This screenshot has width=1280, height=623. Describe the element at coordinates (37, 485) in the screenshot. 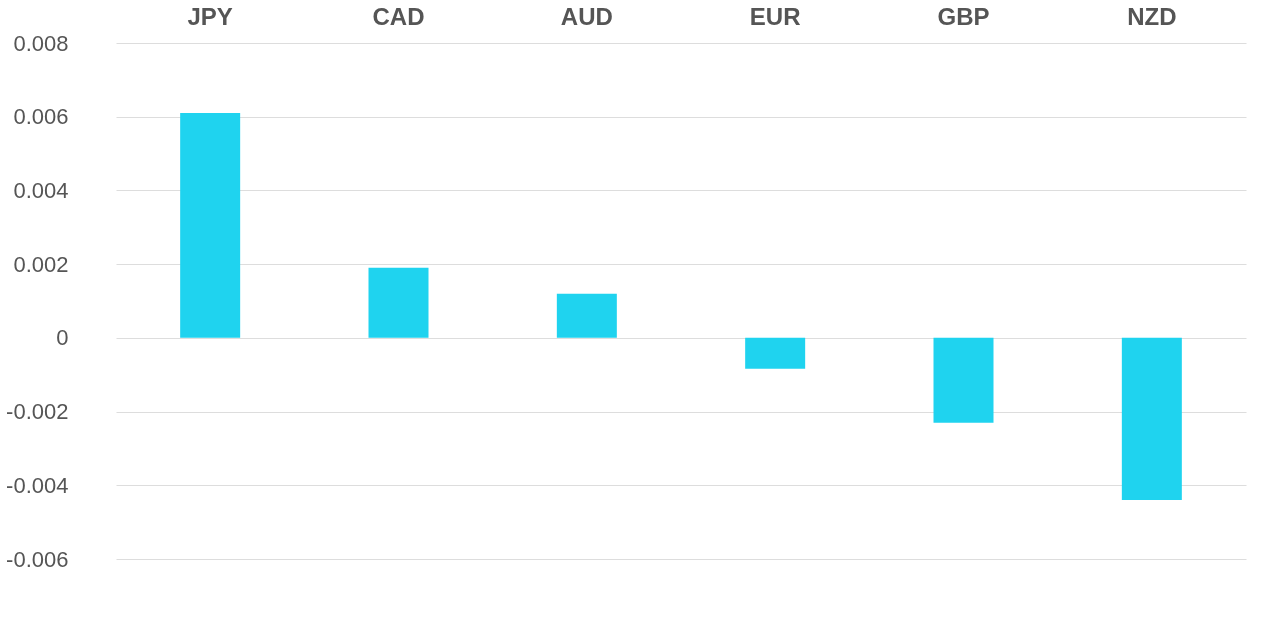

I see `y-tick-label: -0.004` at that location.